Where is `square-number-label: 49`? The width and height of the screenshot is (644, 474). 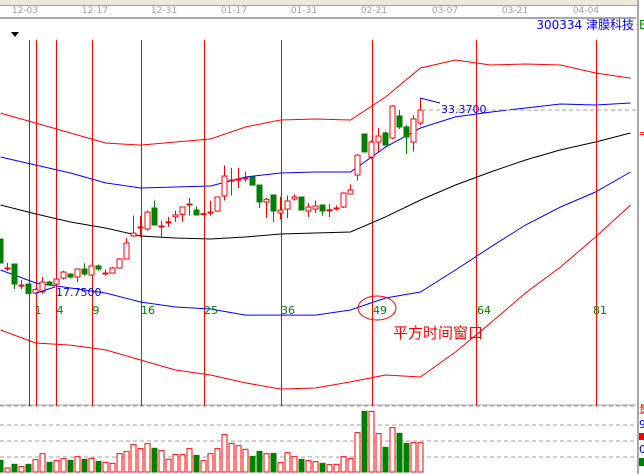
square-number-label: 49 is located at coordinates (380, 310).